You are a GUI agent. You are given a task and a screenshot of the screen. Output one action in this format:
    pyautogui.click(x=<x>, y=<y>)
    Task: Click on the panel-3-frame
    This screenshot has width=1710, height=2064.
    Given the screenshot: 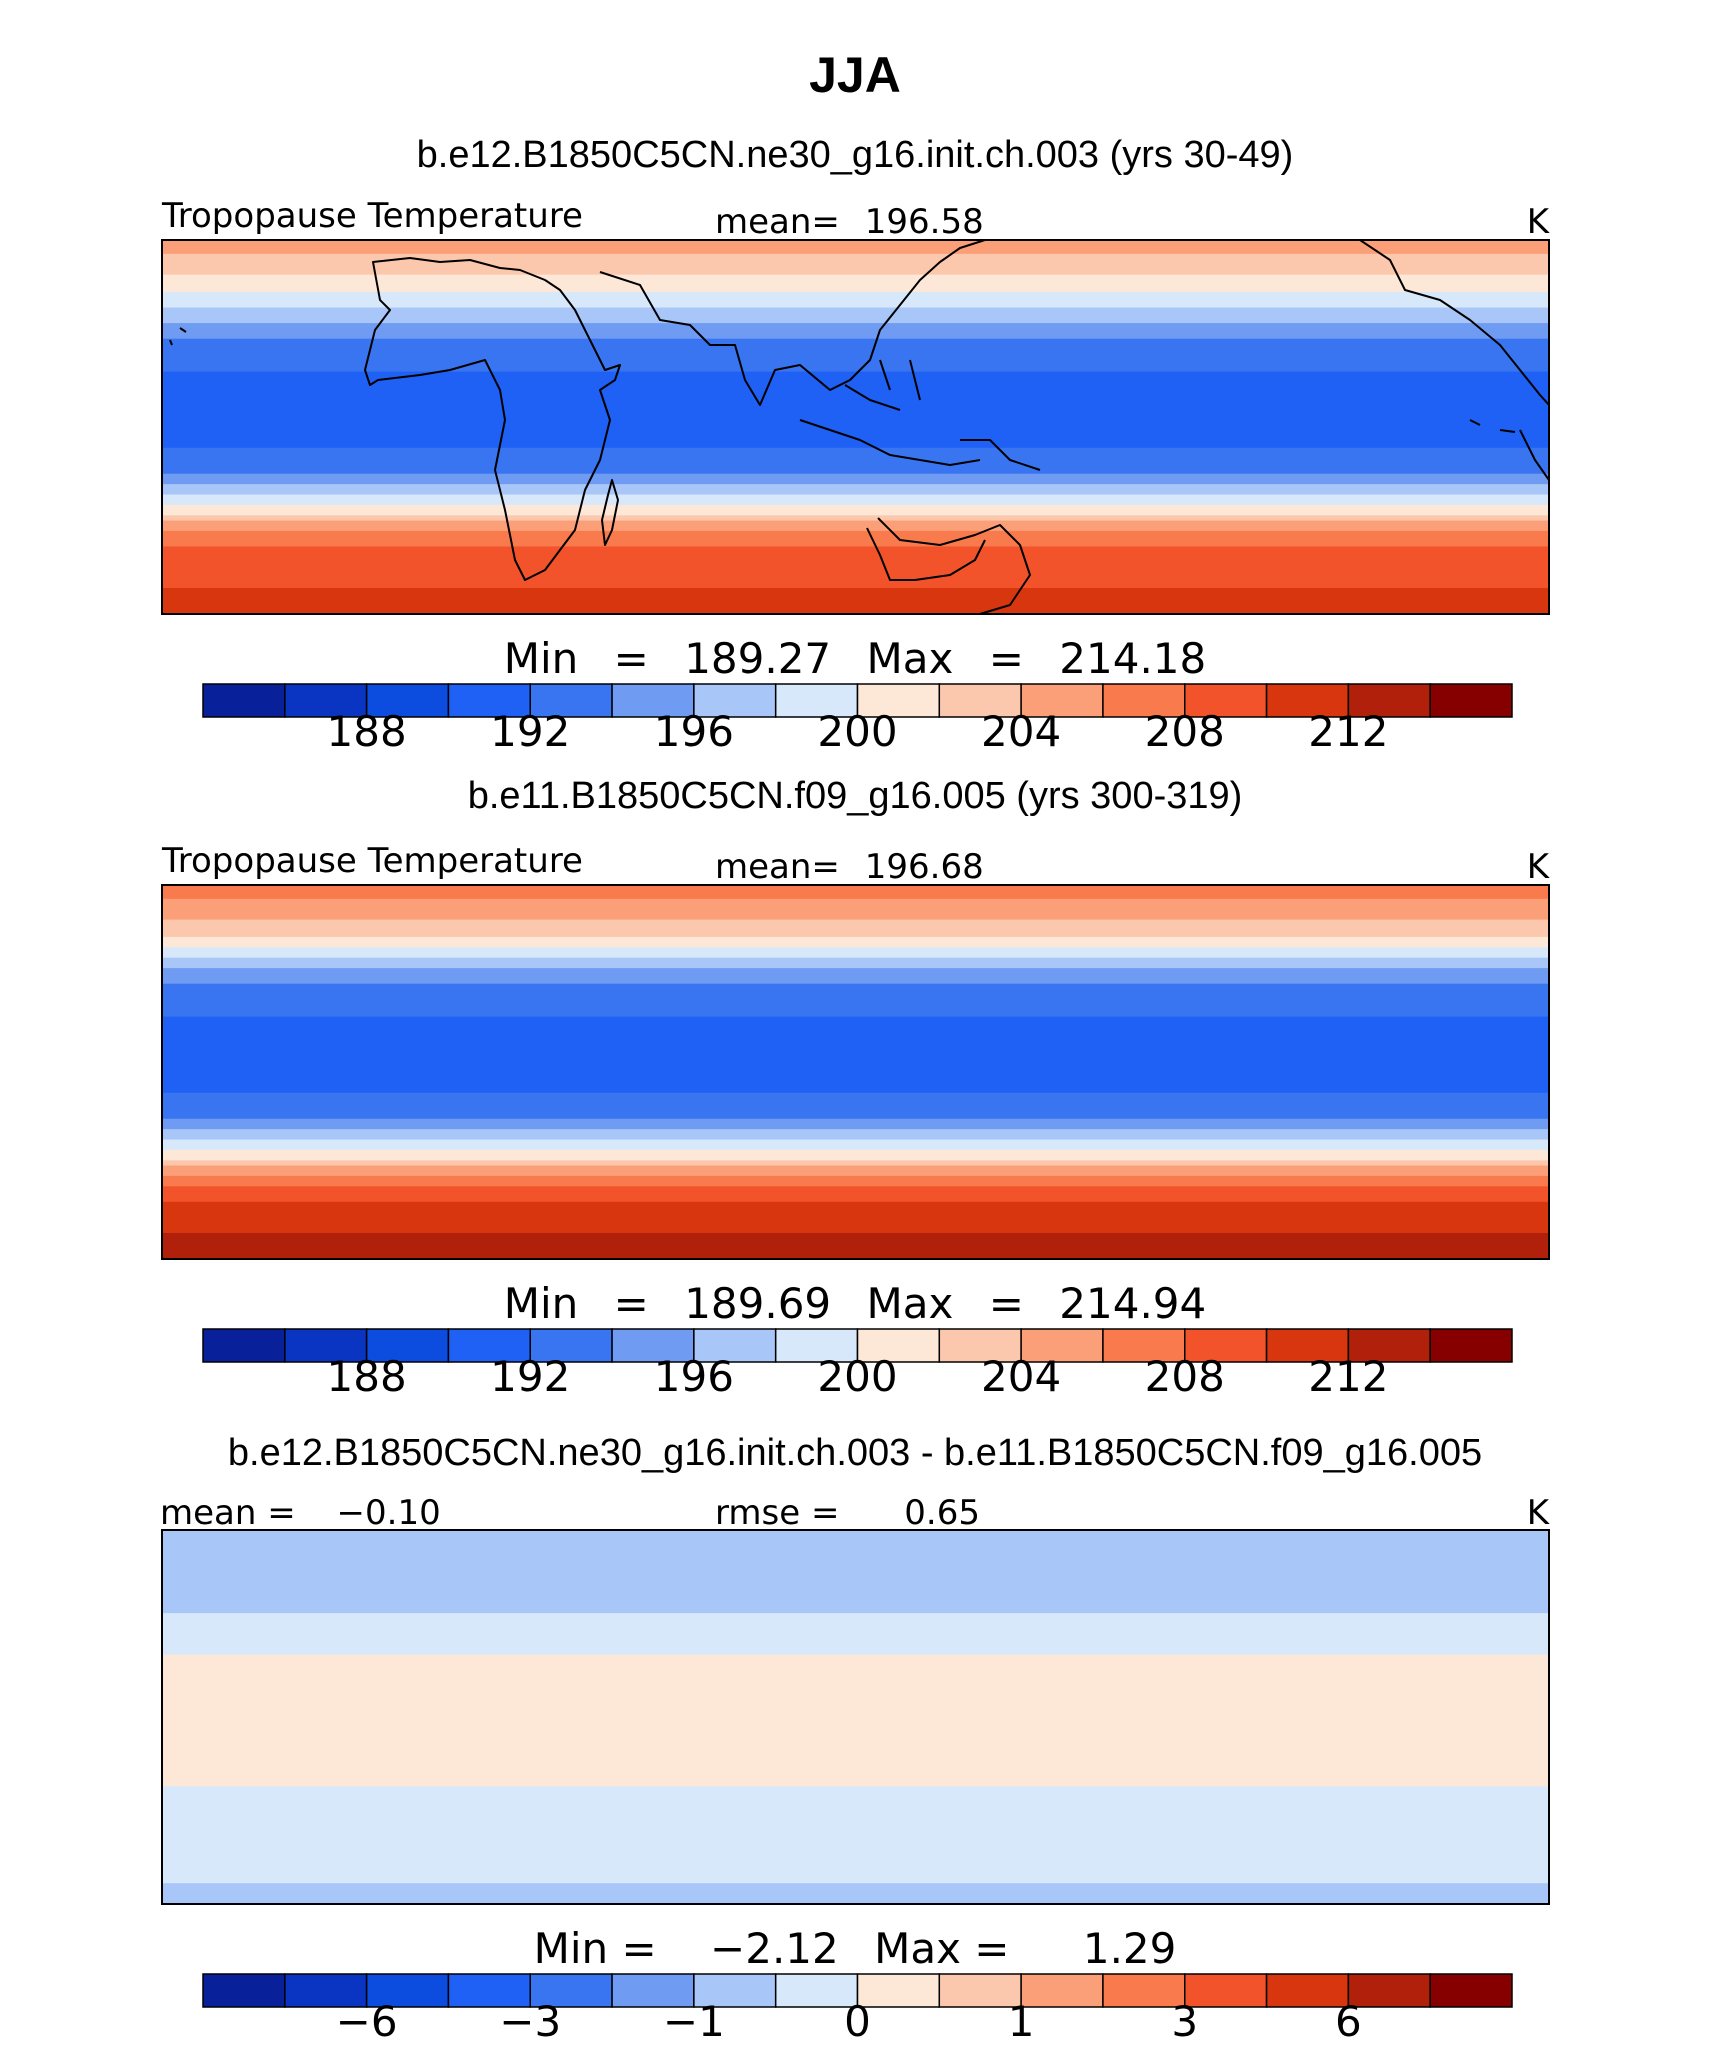 What is the action you would take?
    pyautogui.click(x=855, y=1717)
    